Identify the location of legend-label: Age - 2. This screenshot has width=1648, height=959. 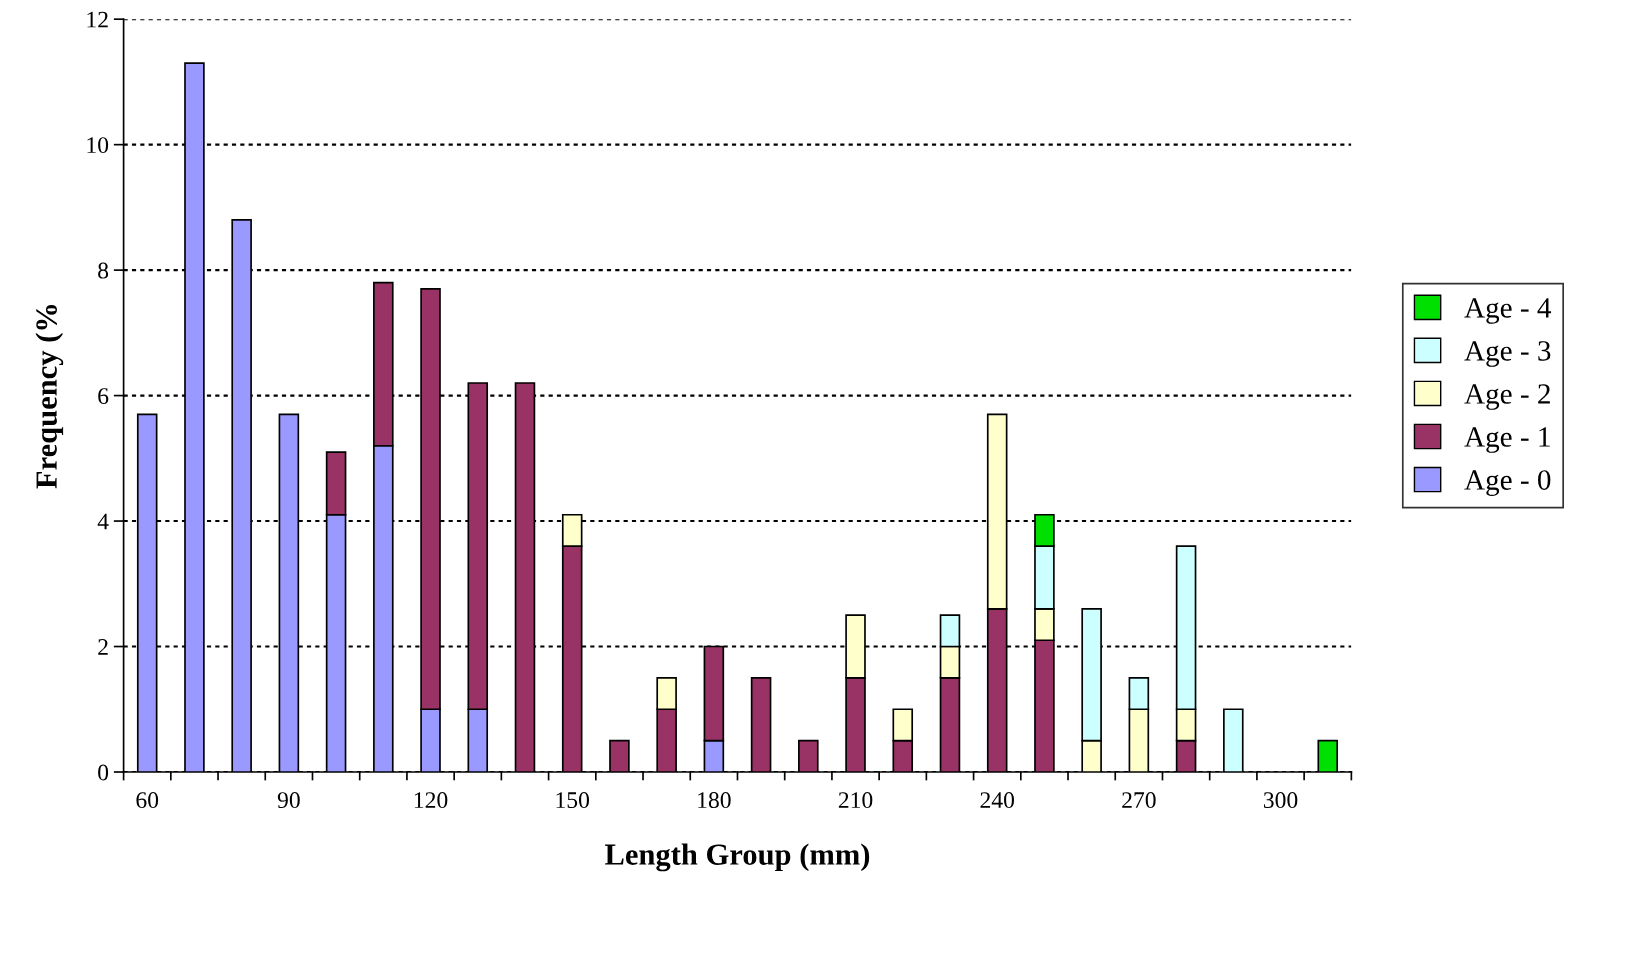
(1507, 397).